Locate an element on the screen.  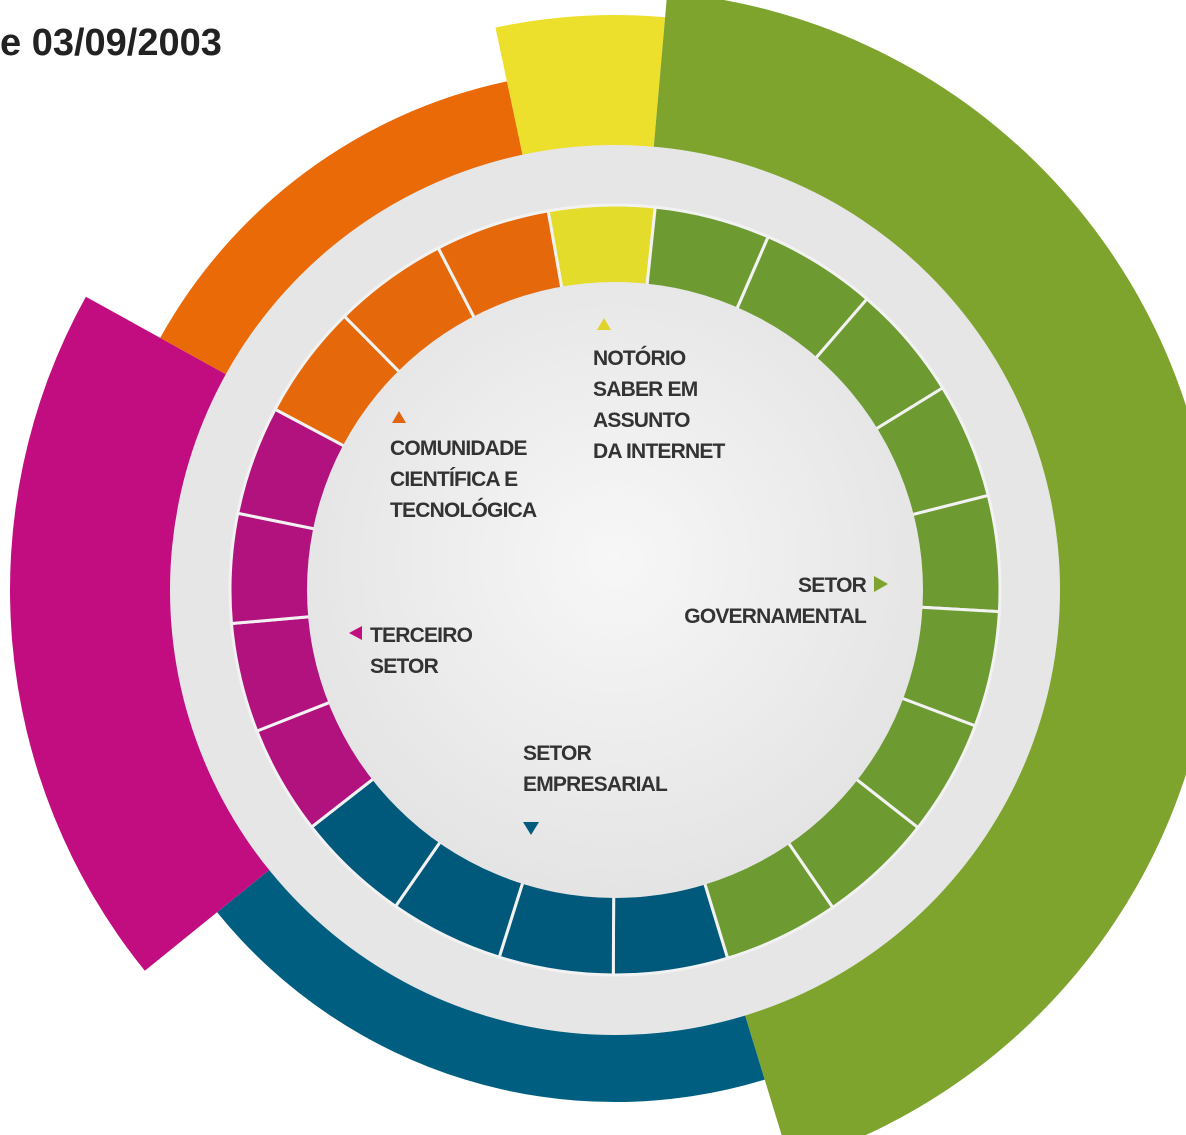
label-line: TECNOLÓGICA is located at coordinates (463, 510).